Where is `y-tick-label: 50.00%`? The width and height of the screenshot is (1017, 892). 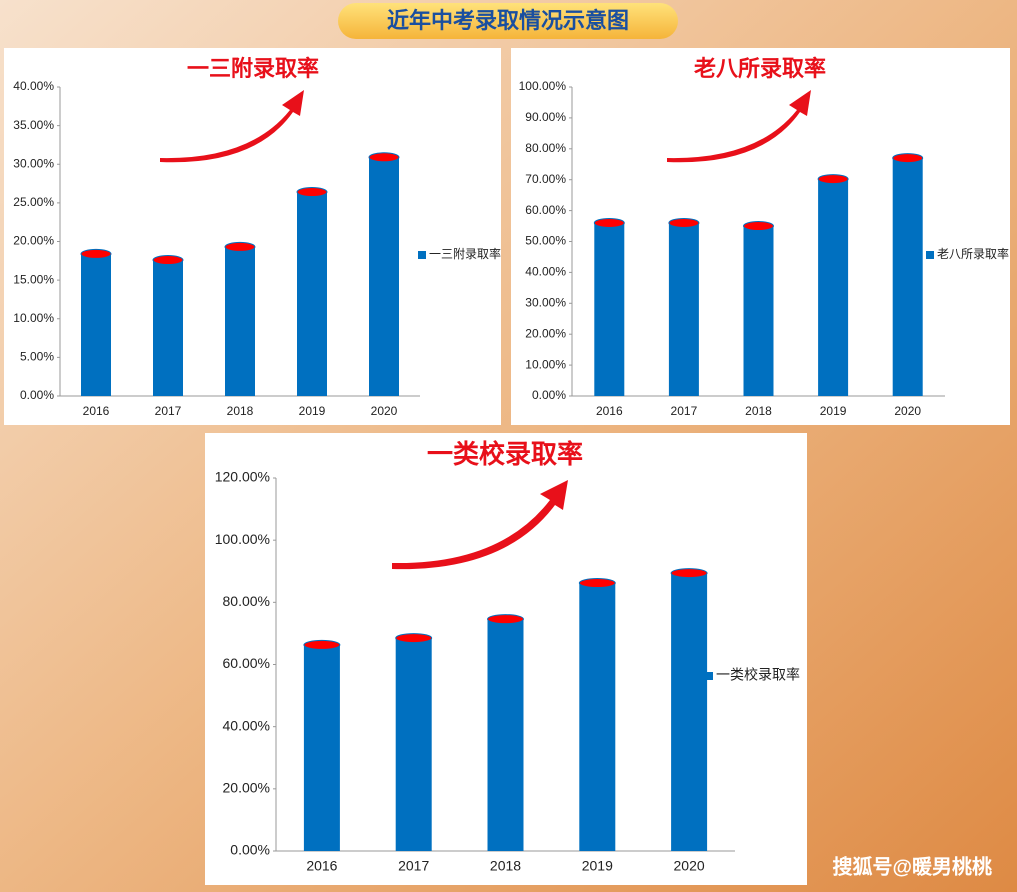
y-tick-label: 50.00% is located at coordinates (545, 241).